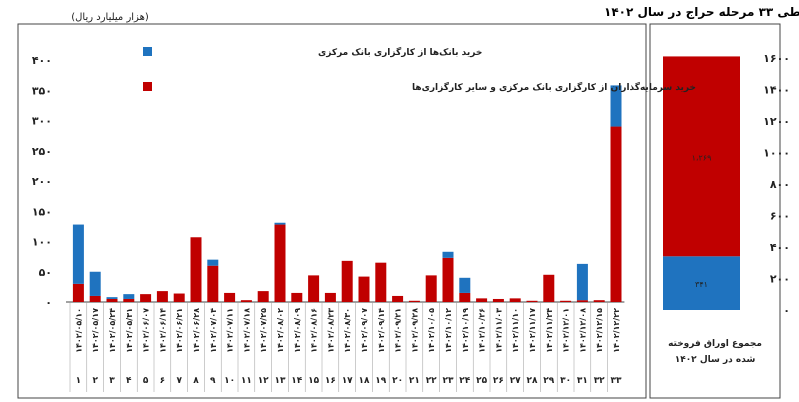 The image size is (799, 402). I want to click on total-caption-line-2: شده در سال ۱۴۰۲, so click(715, 360).